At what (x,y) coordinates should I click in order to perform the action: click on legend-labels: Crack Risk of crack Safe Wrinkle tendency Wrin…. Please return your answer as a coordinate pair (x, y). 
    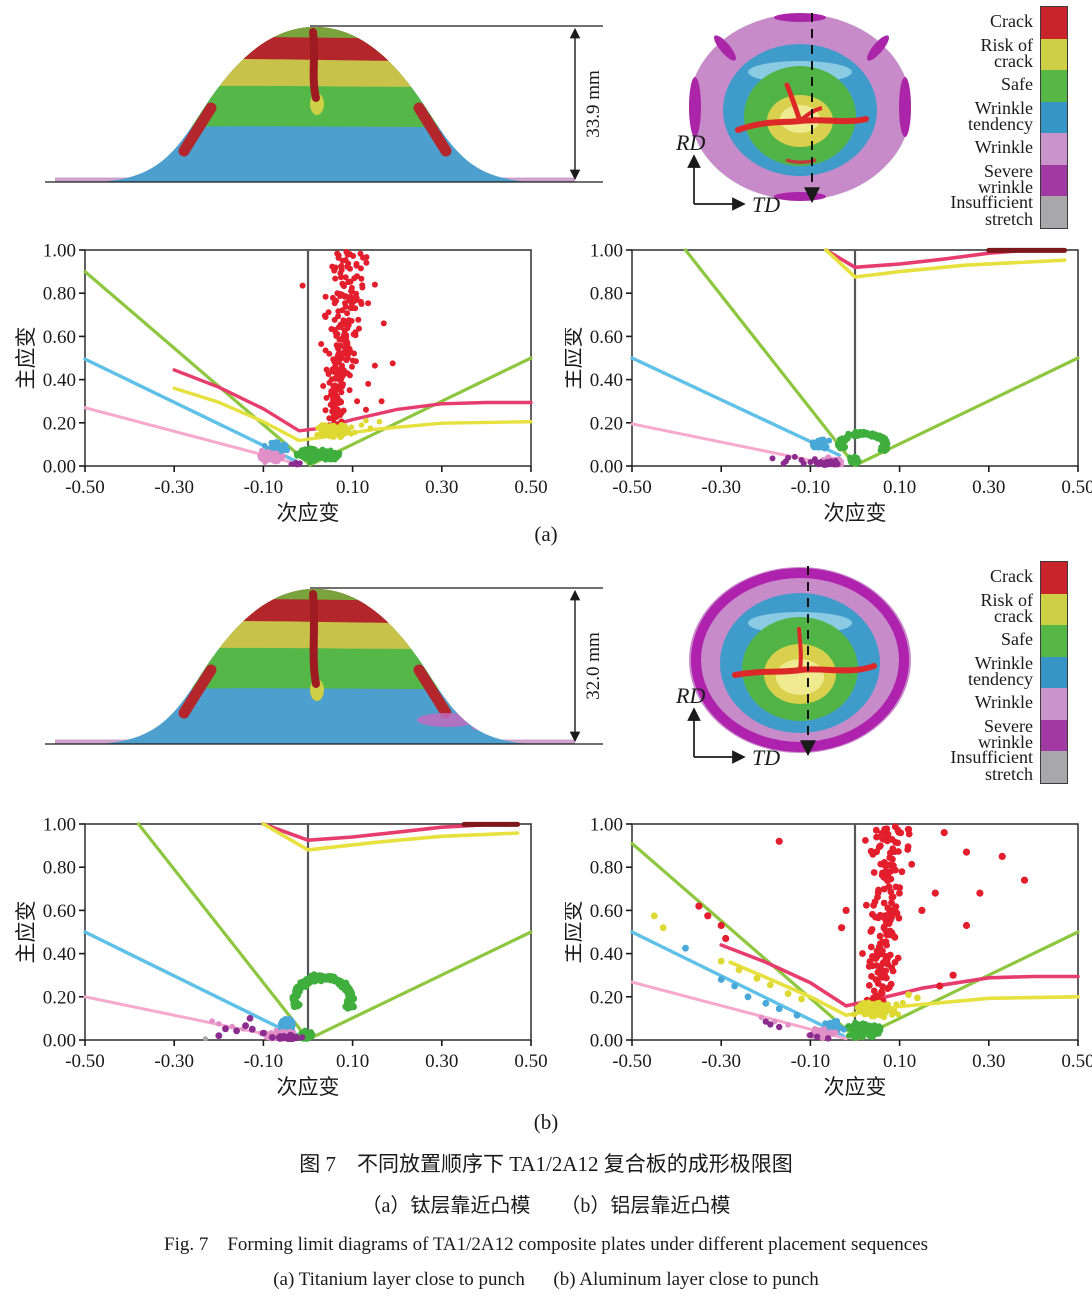
    Looking at the image, I should click on (980, 672).